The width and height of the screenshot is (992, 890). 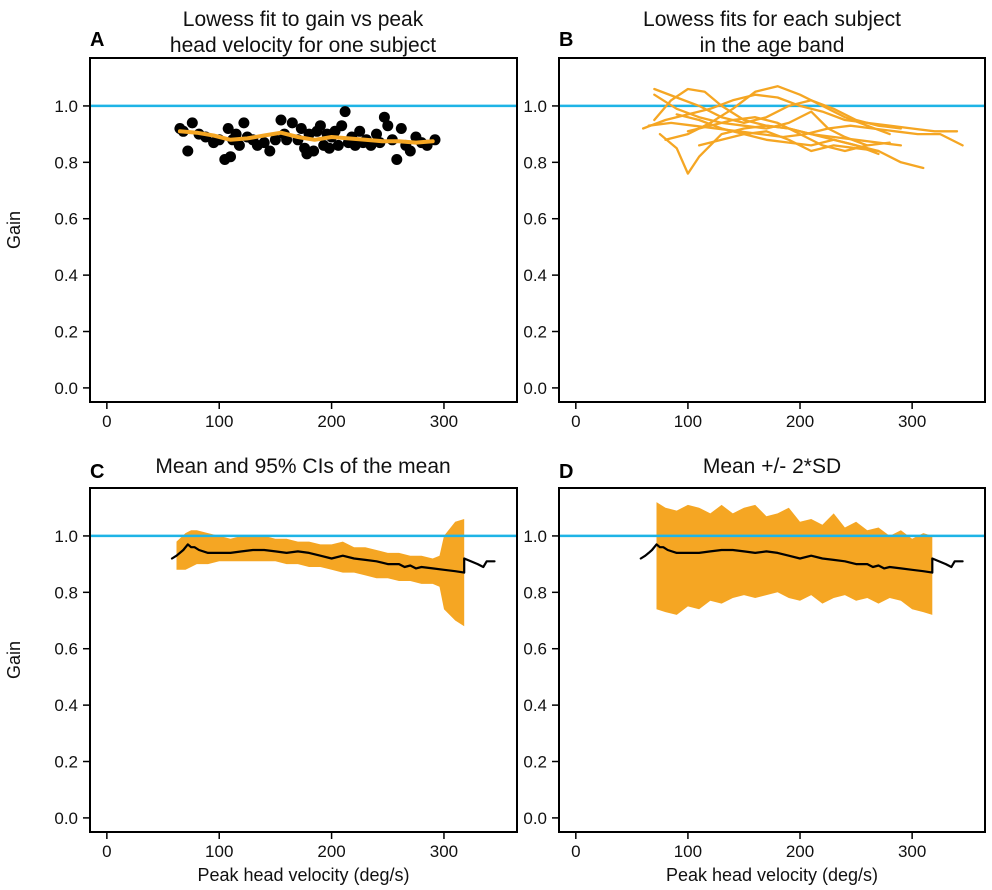 What do you see at coordinates (688, 421) in the screenshot?
I see `chart-b-x-tick-label: 100` at bounding box center [688, 421].